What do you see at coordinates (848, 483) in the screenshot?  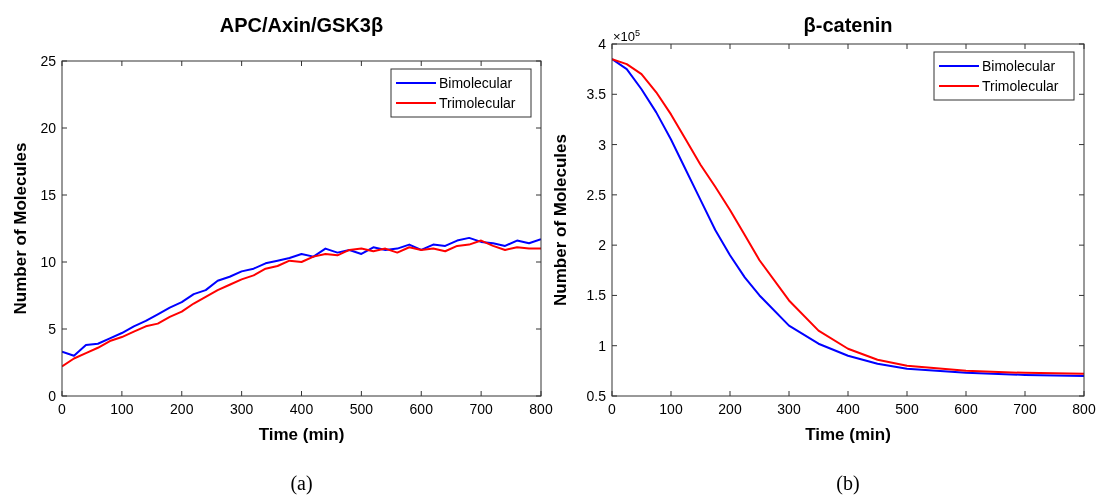 I see `text: (b)` at bounding box center [848, 483].